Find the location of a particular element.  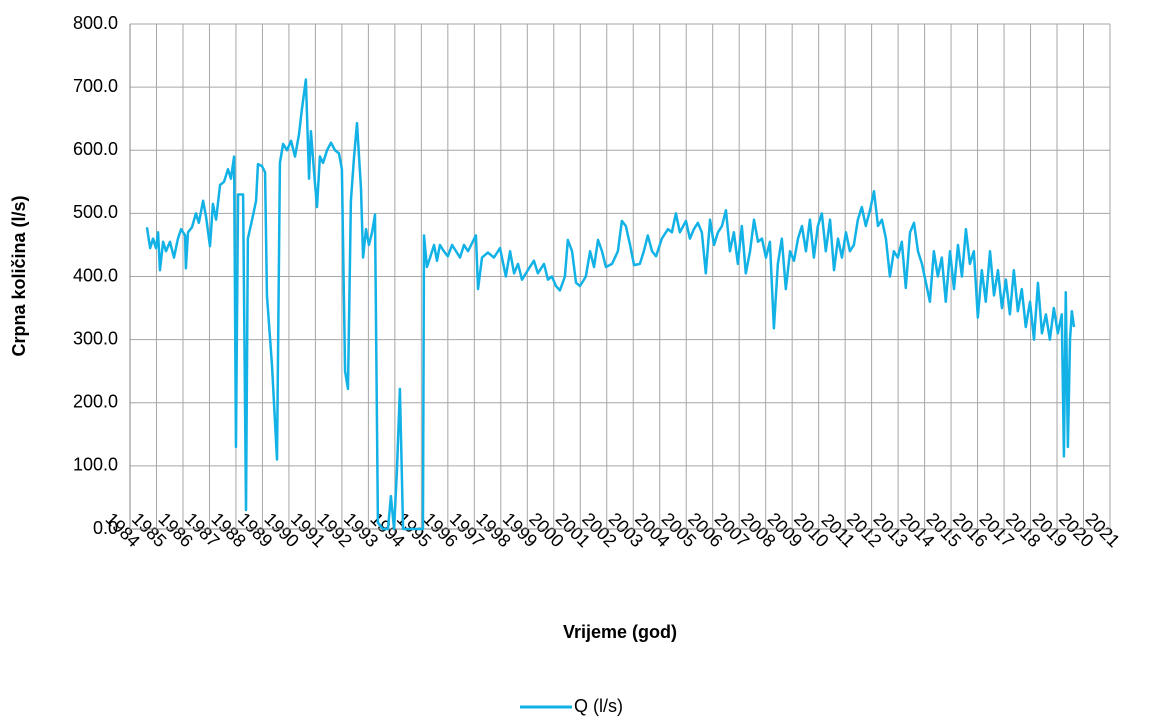

y-tick-label: 700.0 is located at coordinates (95, 86).